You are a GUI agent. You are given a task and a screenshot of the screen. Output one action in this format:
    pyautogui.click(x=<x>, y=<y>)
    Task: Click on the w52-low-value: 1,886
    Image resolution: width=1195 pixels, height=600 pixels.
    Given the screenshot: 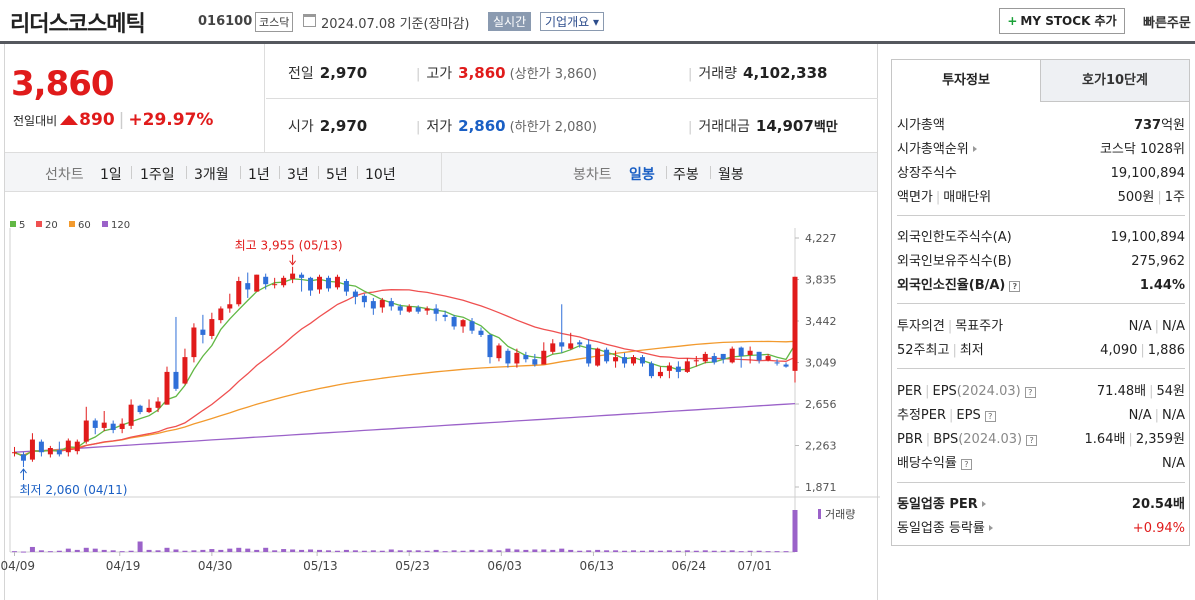 What is the action you would take?
    pyautogui.click(x=1166, y=350)
    